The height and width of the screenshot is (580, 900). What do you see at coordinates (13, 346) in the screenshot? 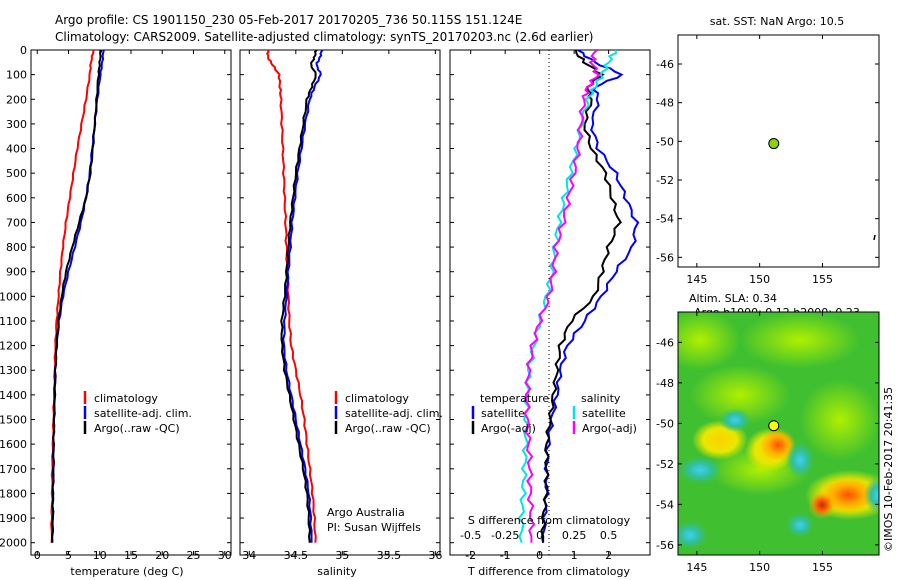
I see `depth-tick-label: 1200` at bounding box center [13, 346].